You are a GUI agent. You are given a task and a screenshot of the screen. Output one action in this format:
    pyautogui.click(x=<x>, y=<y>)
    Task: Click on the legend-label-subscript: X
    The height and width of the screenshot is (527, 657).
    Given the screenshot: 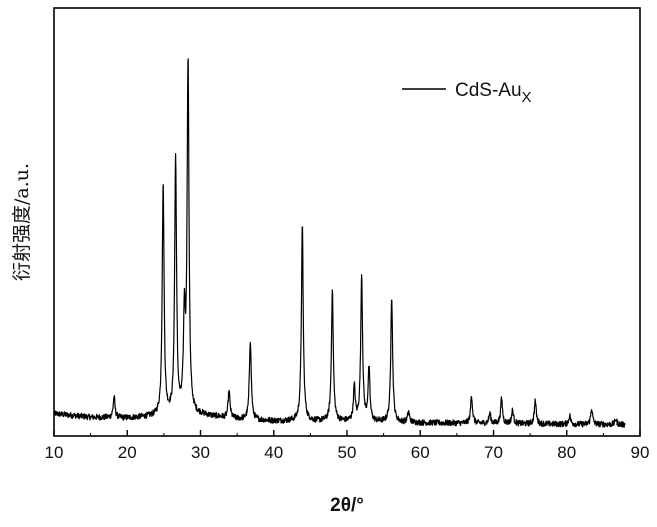 What is the action you would take?
    pyautogui.click(x=527, y=97)
    